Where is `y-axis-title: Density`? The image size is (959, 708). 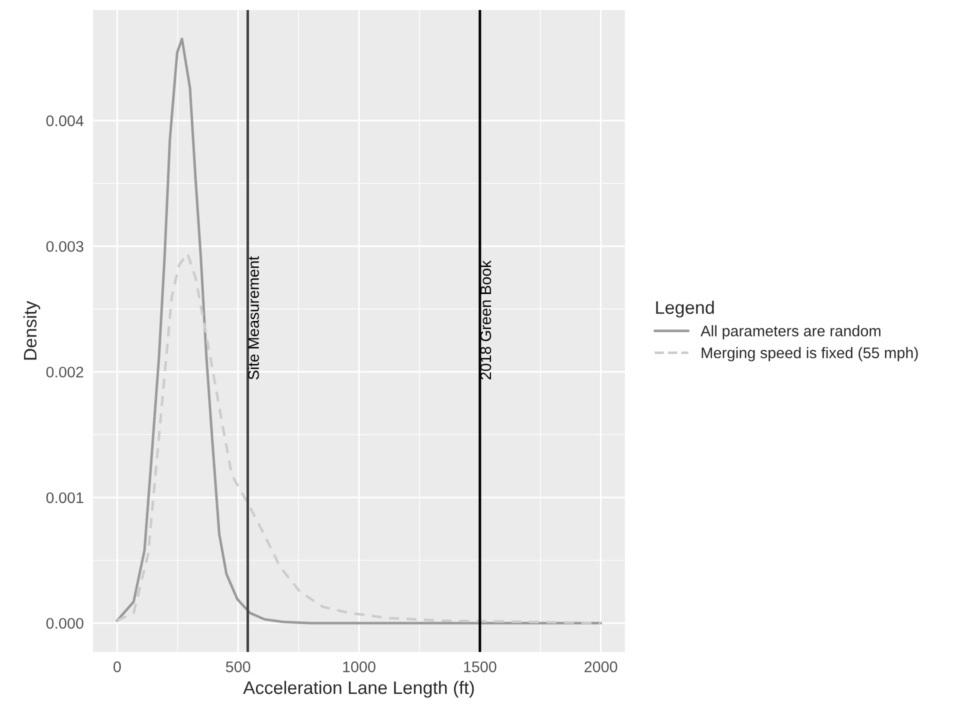
y-axis-title: Density is located at coordinates (31, 330).